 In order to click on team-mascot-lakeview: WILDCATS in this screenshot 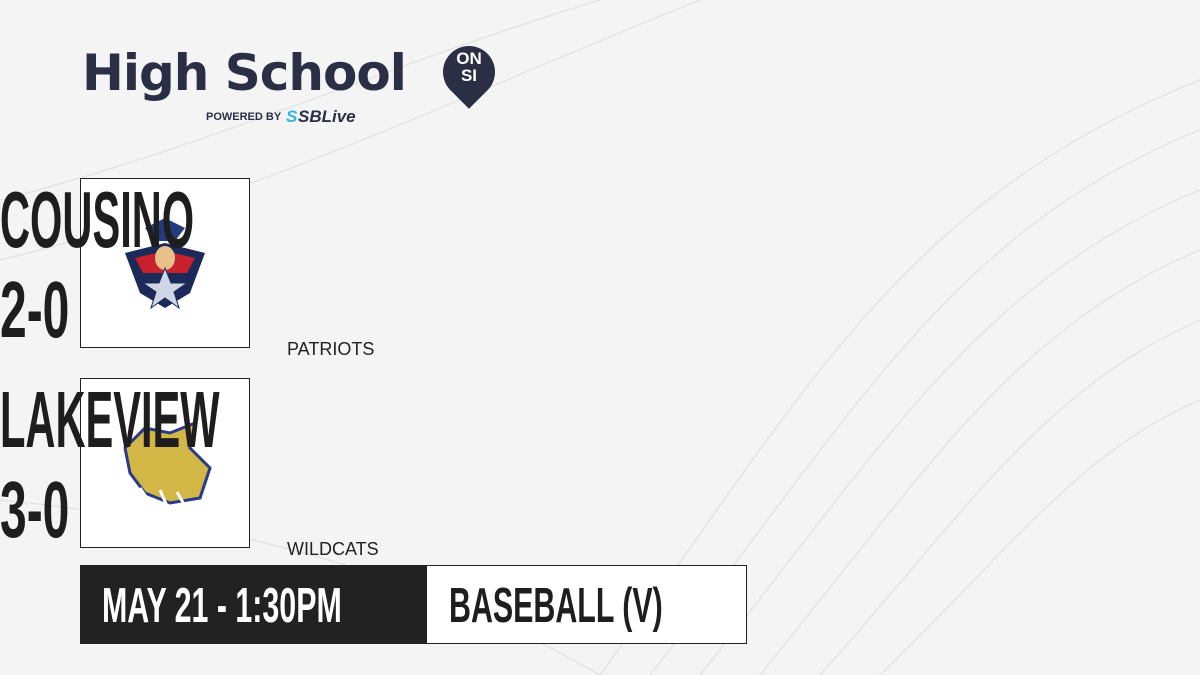, I will do `click(333, 549)`.